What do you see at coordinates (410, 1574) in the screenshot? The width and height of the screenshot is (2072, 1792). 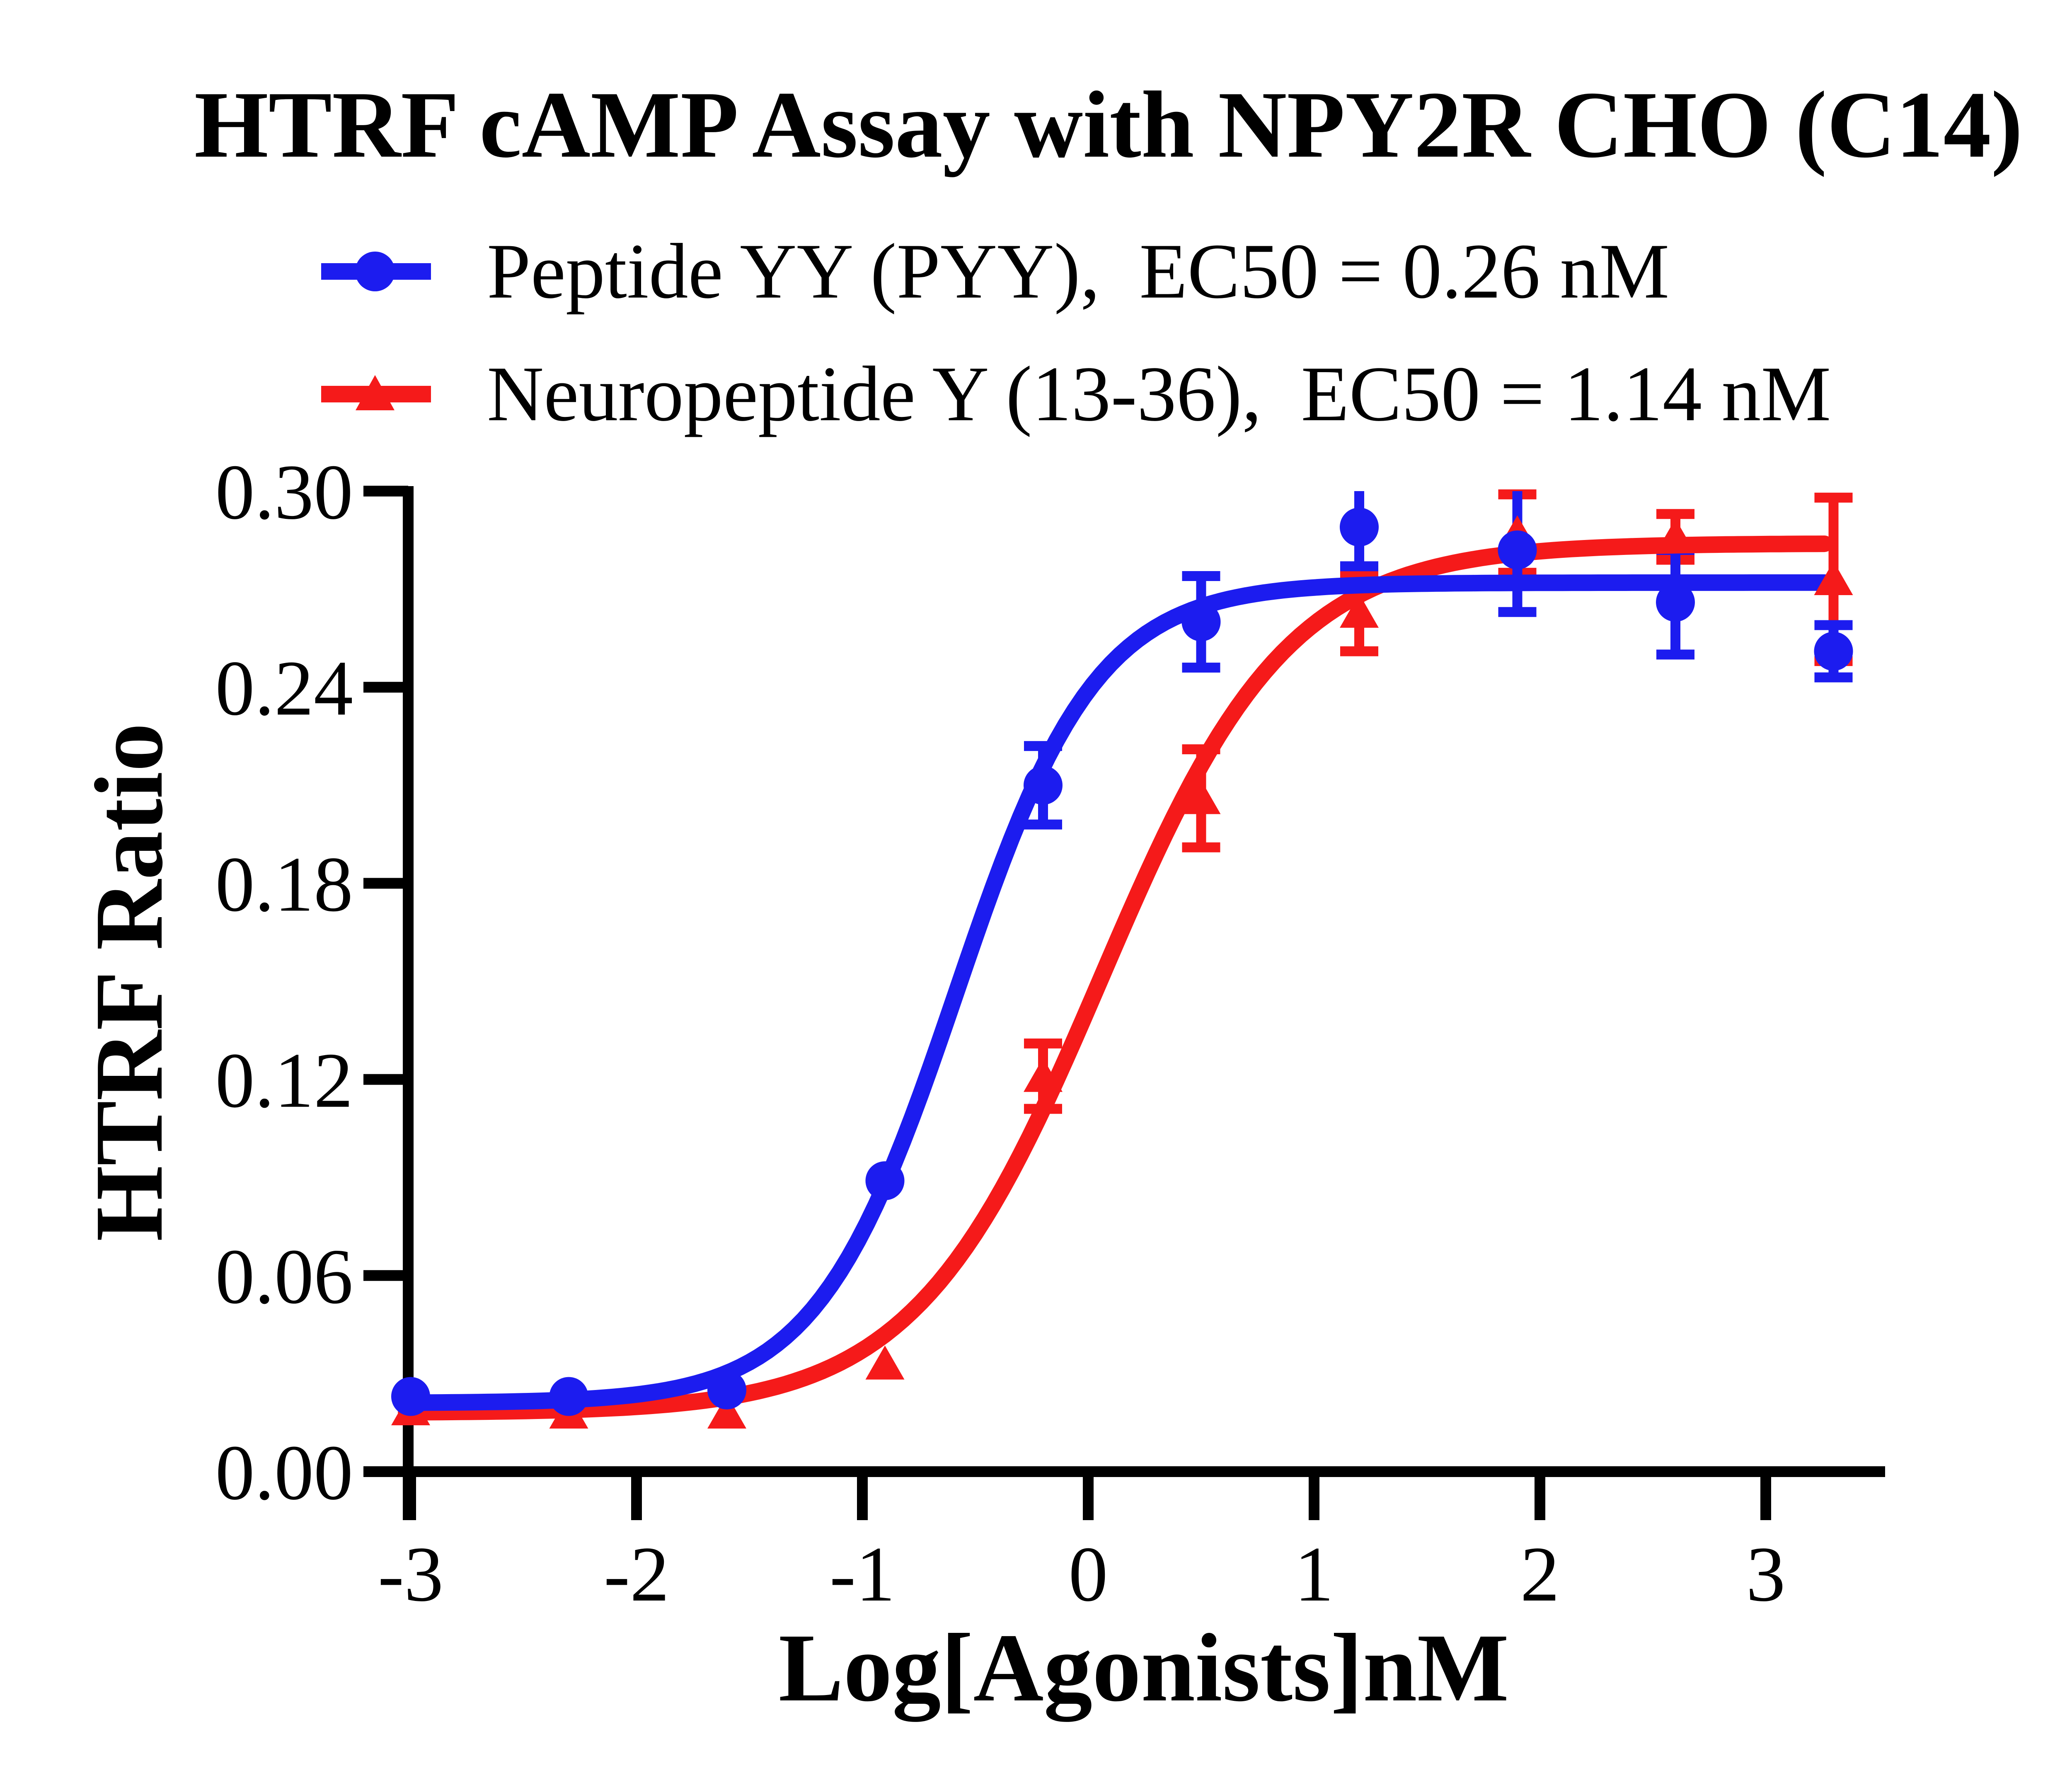 I see `x-tick-label: -3` at bounding box center [410, 1574].